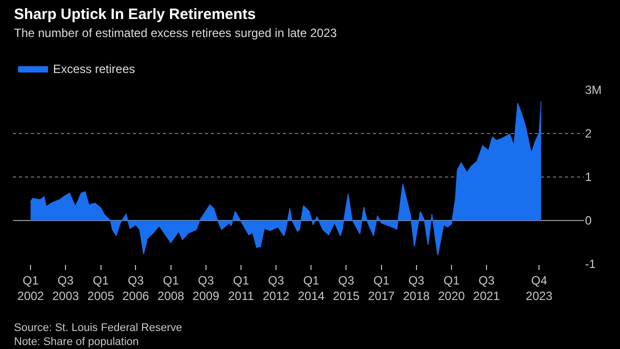  Describe the element at coordinates (588, 133) in the screenshot. I see `y-tick-label: 2` at that location.